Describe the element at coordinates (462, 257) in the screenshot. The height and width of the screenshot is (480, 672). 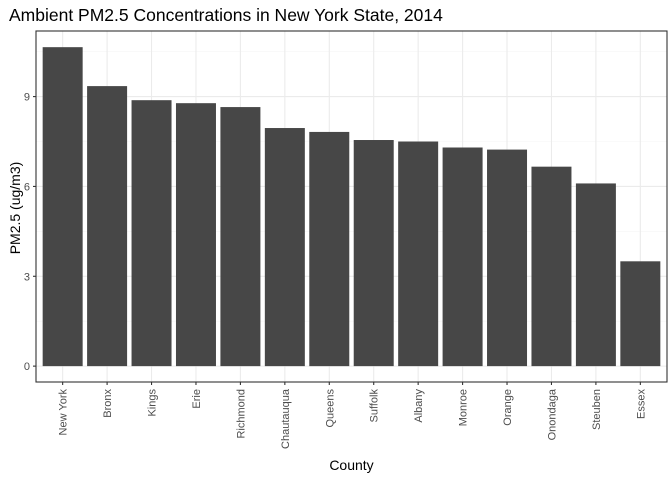
I see `bar-monroe` at that location.